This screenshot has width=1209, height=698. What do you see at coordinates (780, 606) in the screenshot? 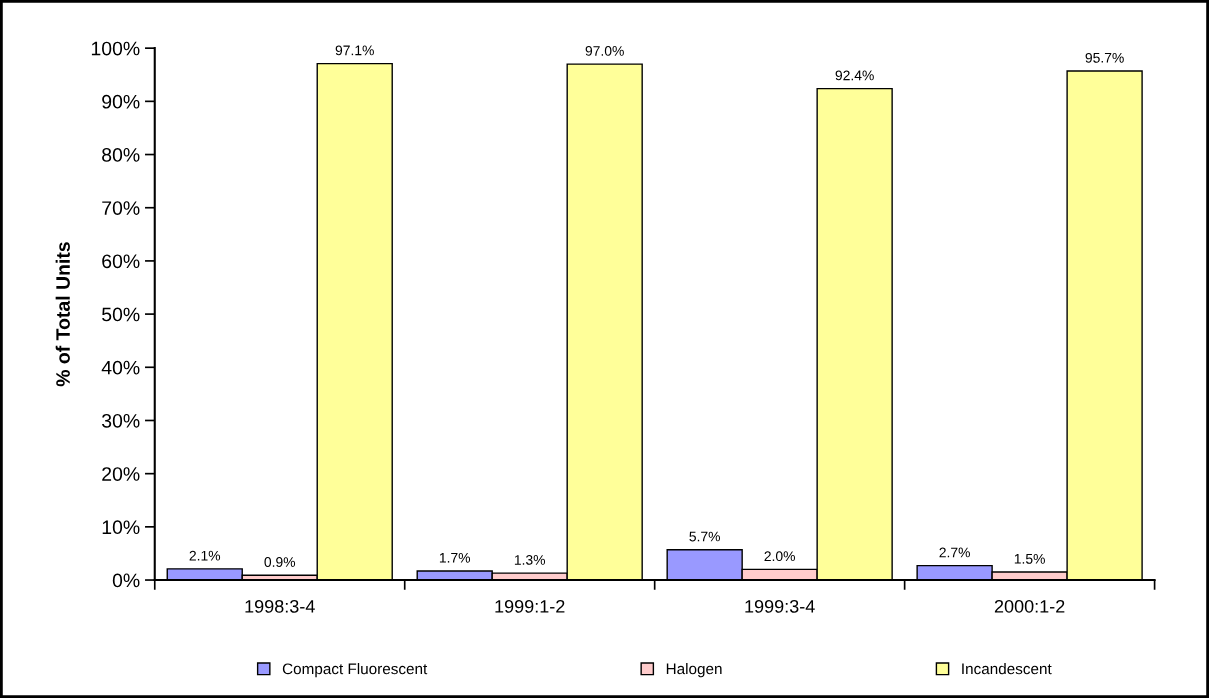
I see `x-tick-label: 1999:3-4` at bounding box center [780, 606].